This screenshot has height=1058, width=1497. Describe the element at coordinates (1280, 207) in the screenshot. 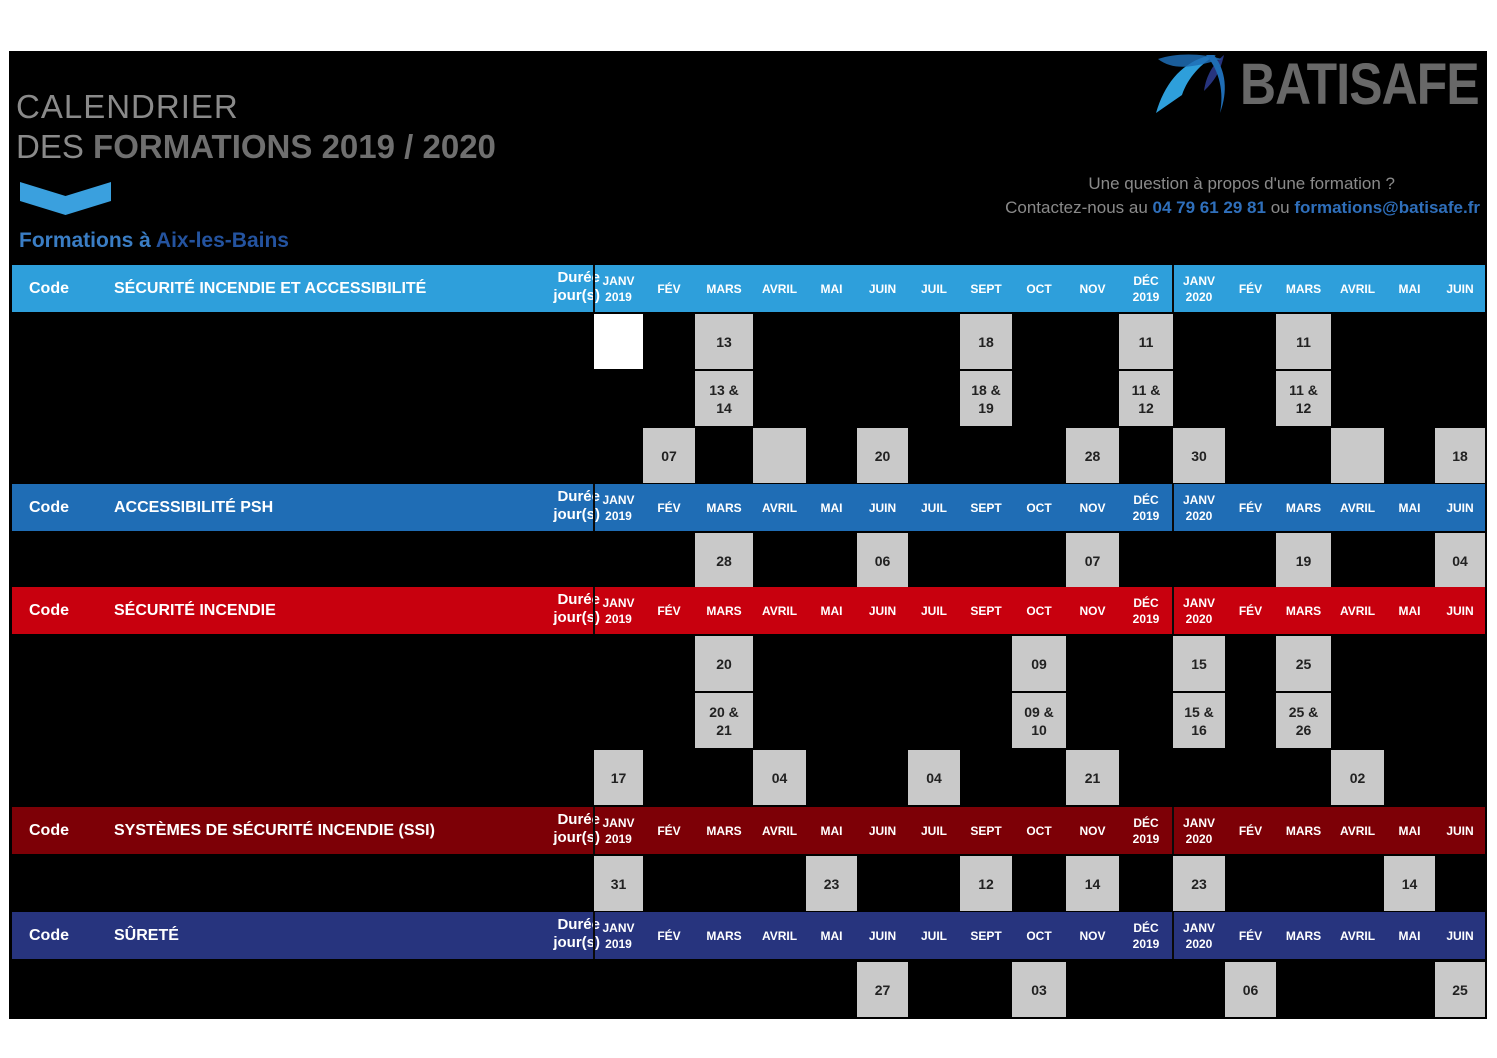

I see `contact-middle: ou` at that location.